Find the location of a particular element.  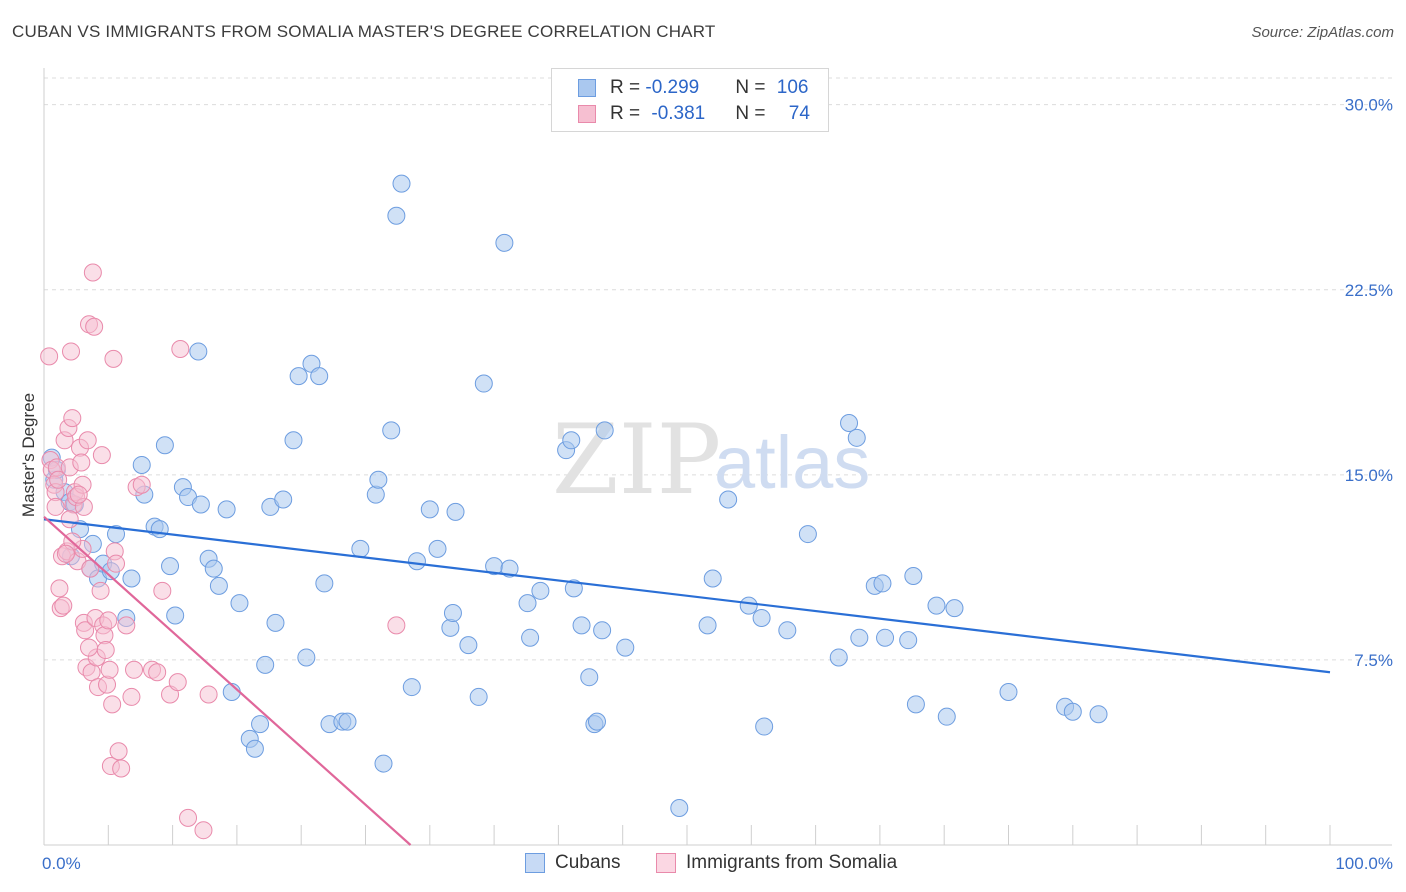

correlation-legend: R = -0.299 N = 106 R = -0.381 N = 74 is located at coordinates (690, 100).